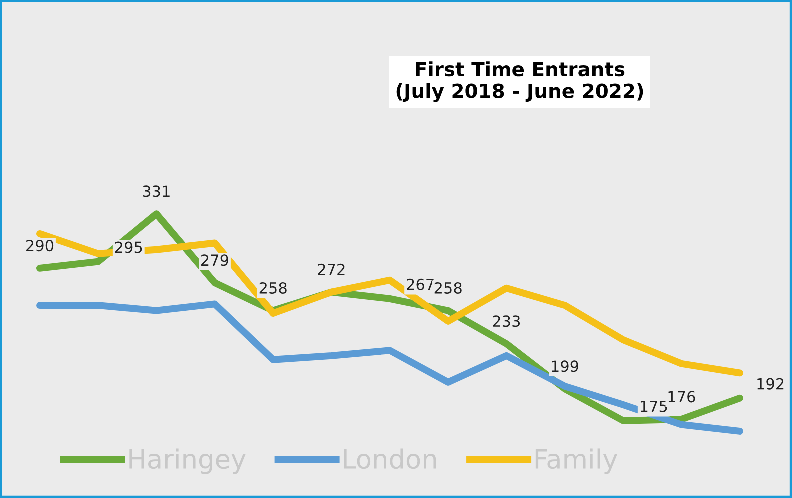  What do you see at coordinates (520, 82) in the screenshot?
I see `chart-title: First Time Entrants (July 2018 - June 2022)` at bounding box center [520, 82].